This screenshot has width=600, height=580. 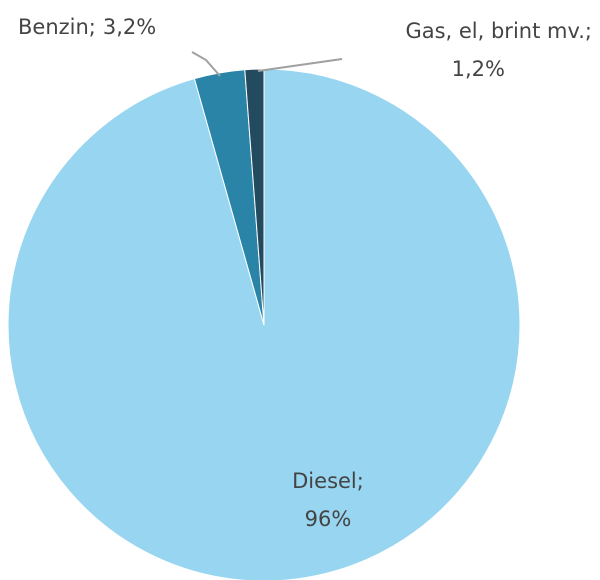 I want to click on data-label: Benzin; 3,2%, so click(x=87, y=27).